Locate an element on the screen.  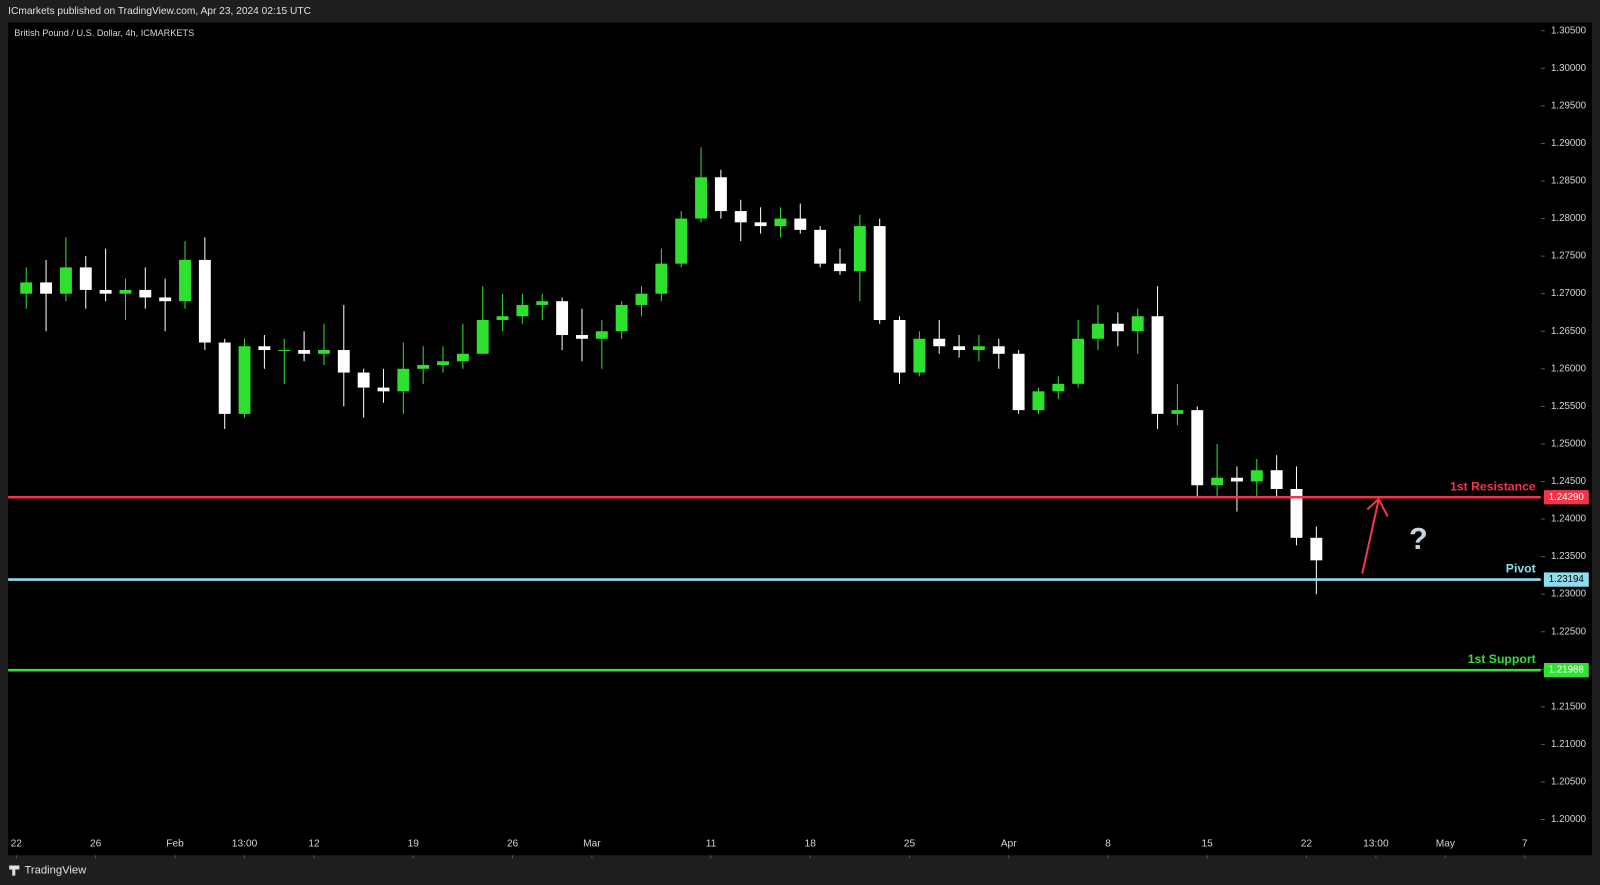
y-tick-label: 1.28500 is located at coordinates (1569, 181).